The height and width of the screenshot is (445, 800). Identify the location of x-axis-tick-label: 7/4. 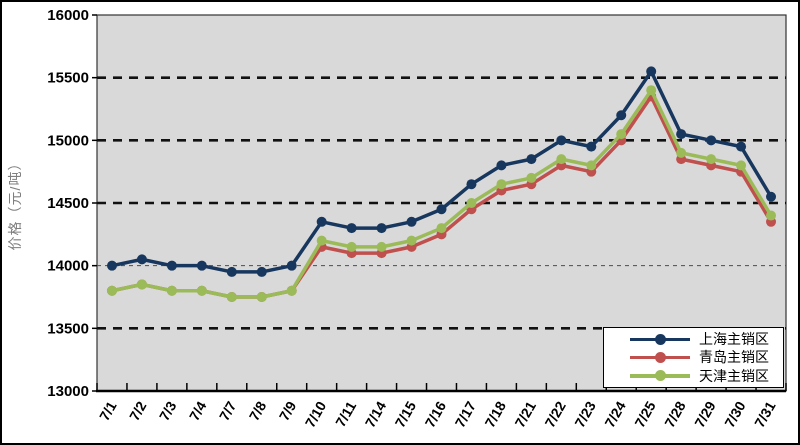
(198, 410).